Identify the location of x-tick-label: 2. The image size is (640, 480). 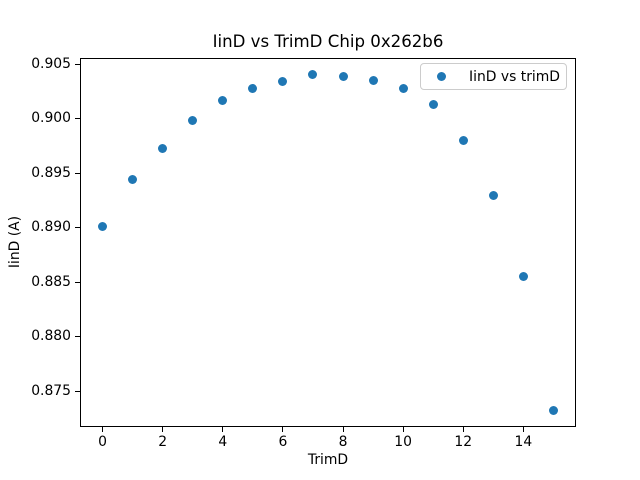
(163, 442).